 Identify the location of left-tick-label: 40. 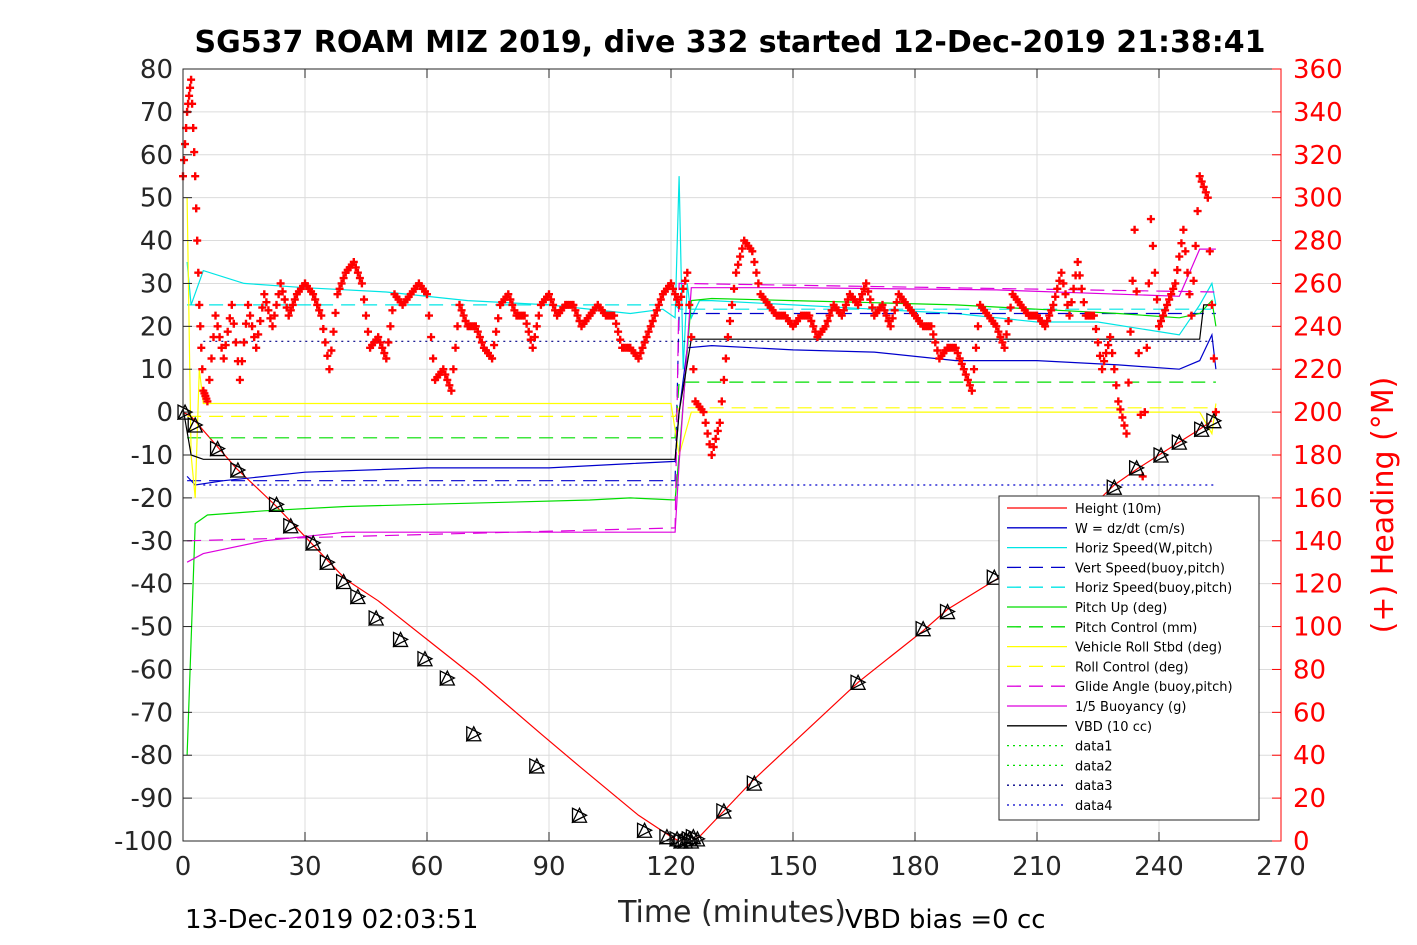
(156, 242).